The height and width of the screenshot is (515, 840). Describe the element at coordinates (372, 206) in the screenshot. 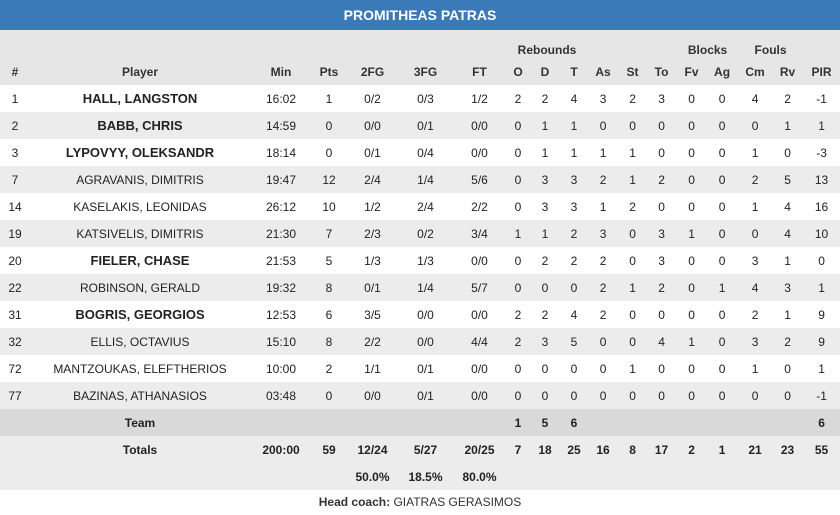

I see `stat-cell: 1/2` at that location.